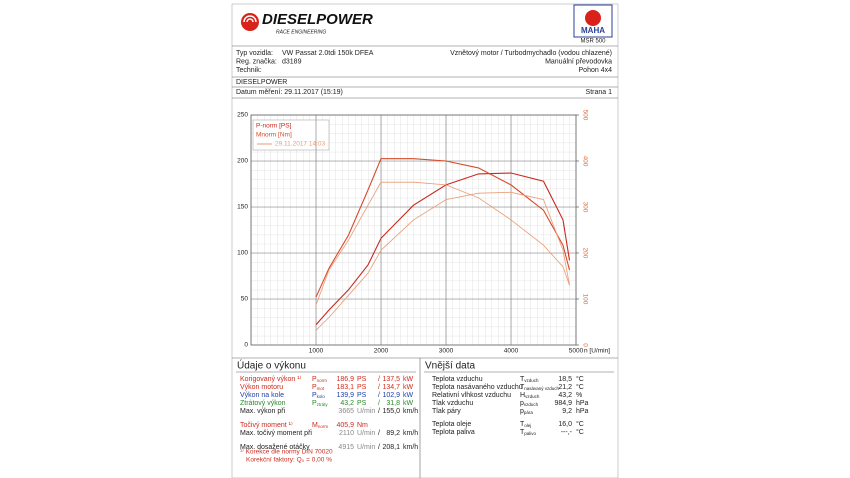  What do you see at coordinates (245, 299) in the screenshot?
I see `y-tick-label: 50` at bounding box center [245, 299].